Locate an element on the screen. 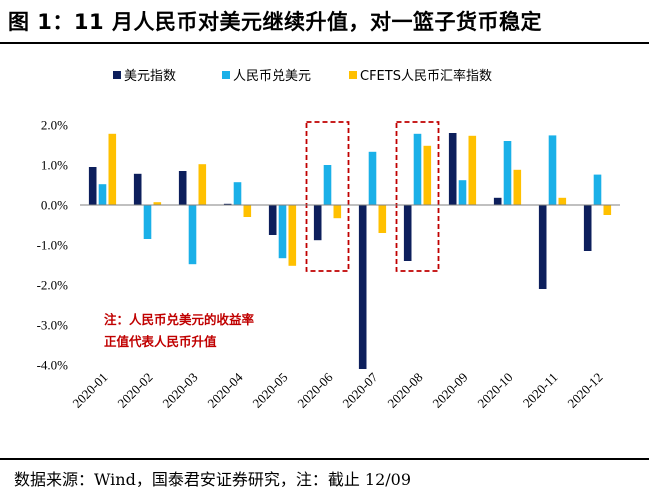  y-tick-label: -3.0% is located at coordinates (53, 325).